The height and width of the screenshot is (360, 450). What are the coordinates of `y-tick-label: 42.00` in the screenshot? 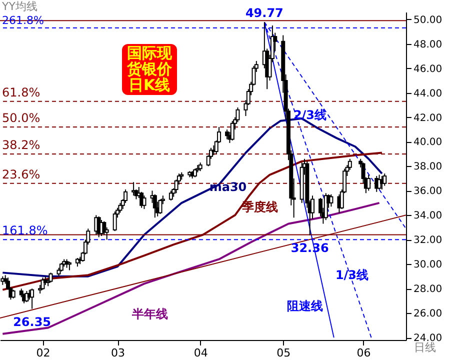 It's located at (428, 118).